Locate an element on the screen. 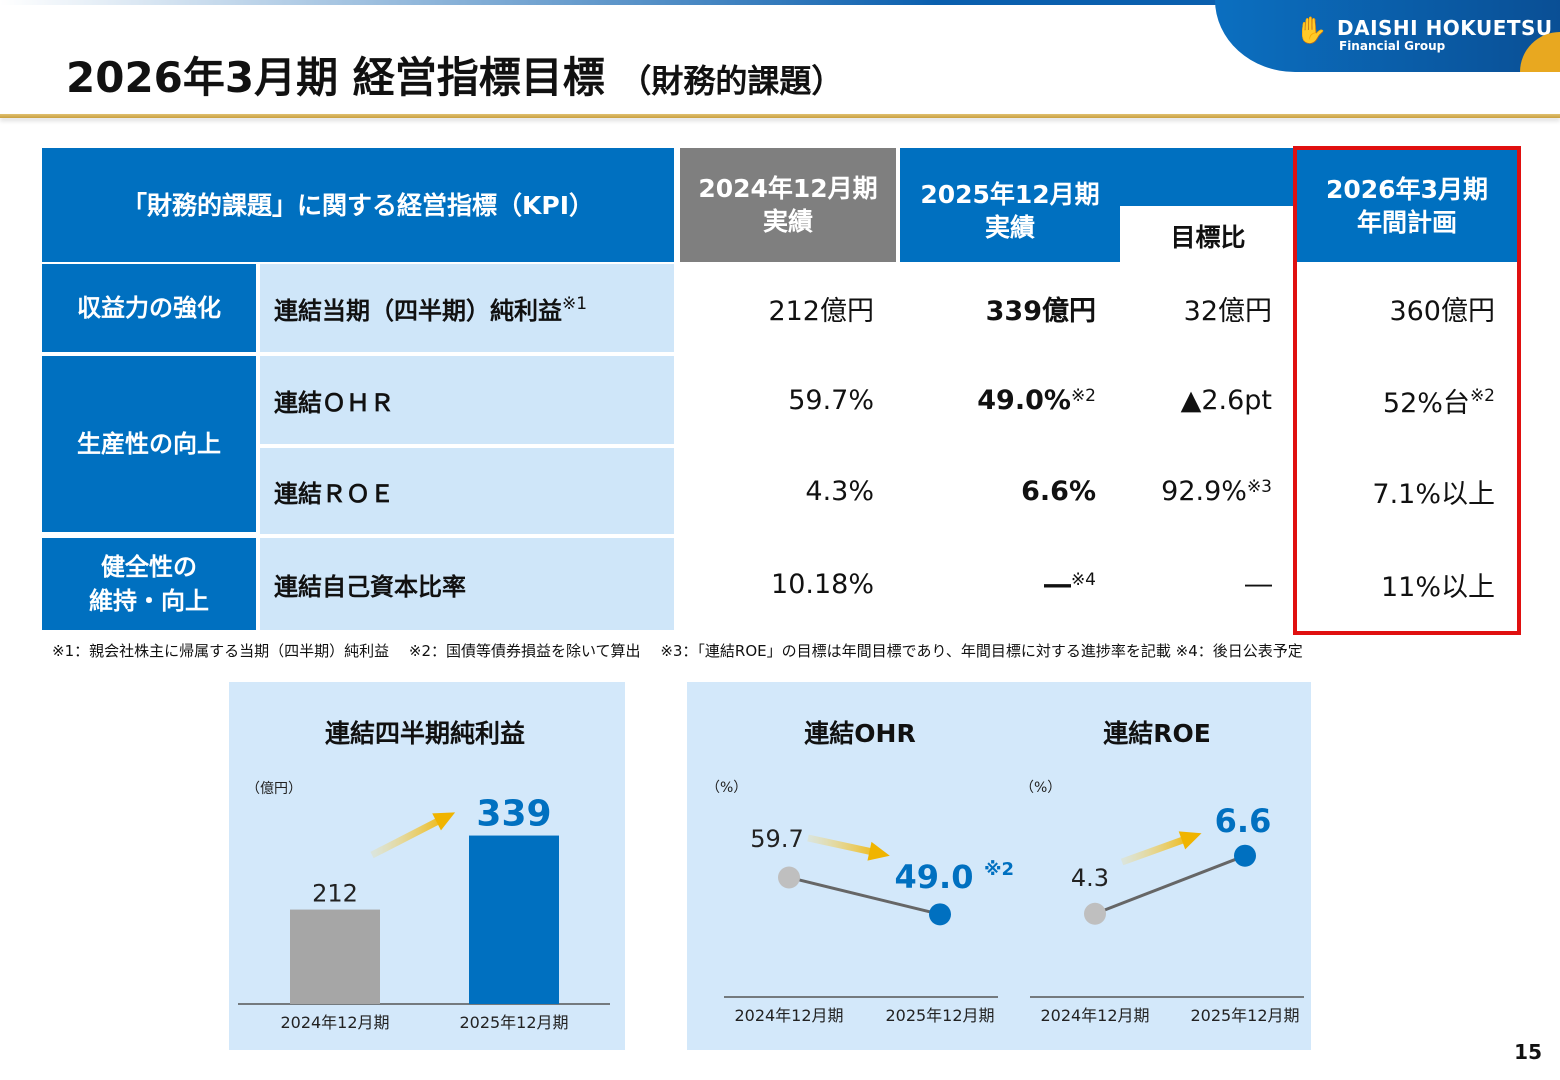 This screenshot has height=1080, width=1560. company-logo: ✋ DAISHI HOKUETSU Financial Group is located at coordinates (1387, 36).